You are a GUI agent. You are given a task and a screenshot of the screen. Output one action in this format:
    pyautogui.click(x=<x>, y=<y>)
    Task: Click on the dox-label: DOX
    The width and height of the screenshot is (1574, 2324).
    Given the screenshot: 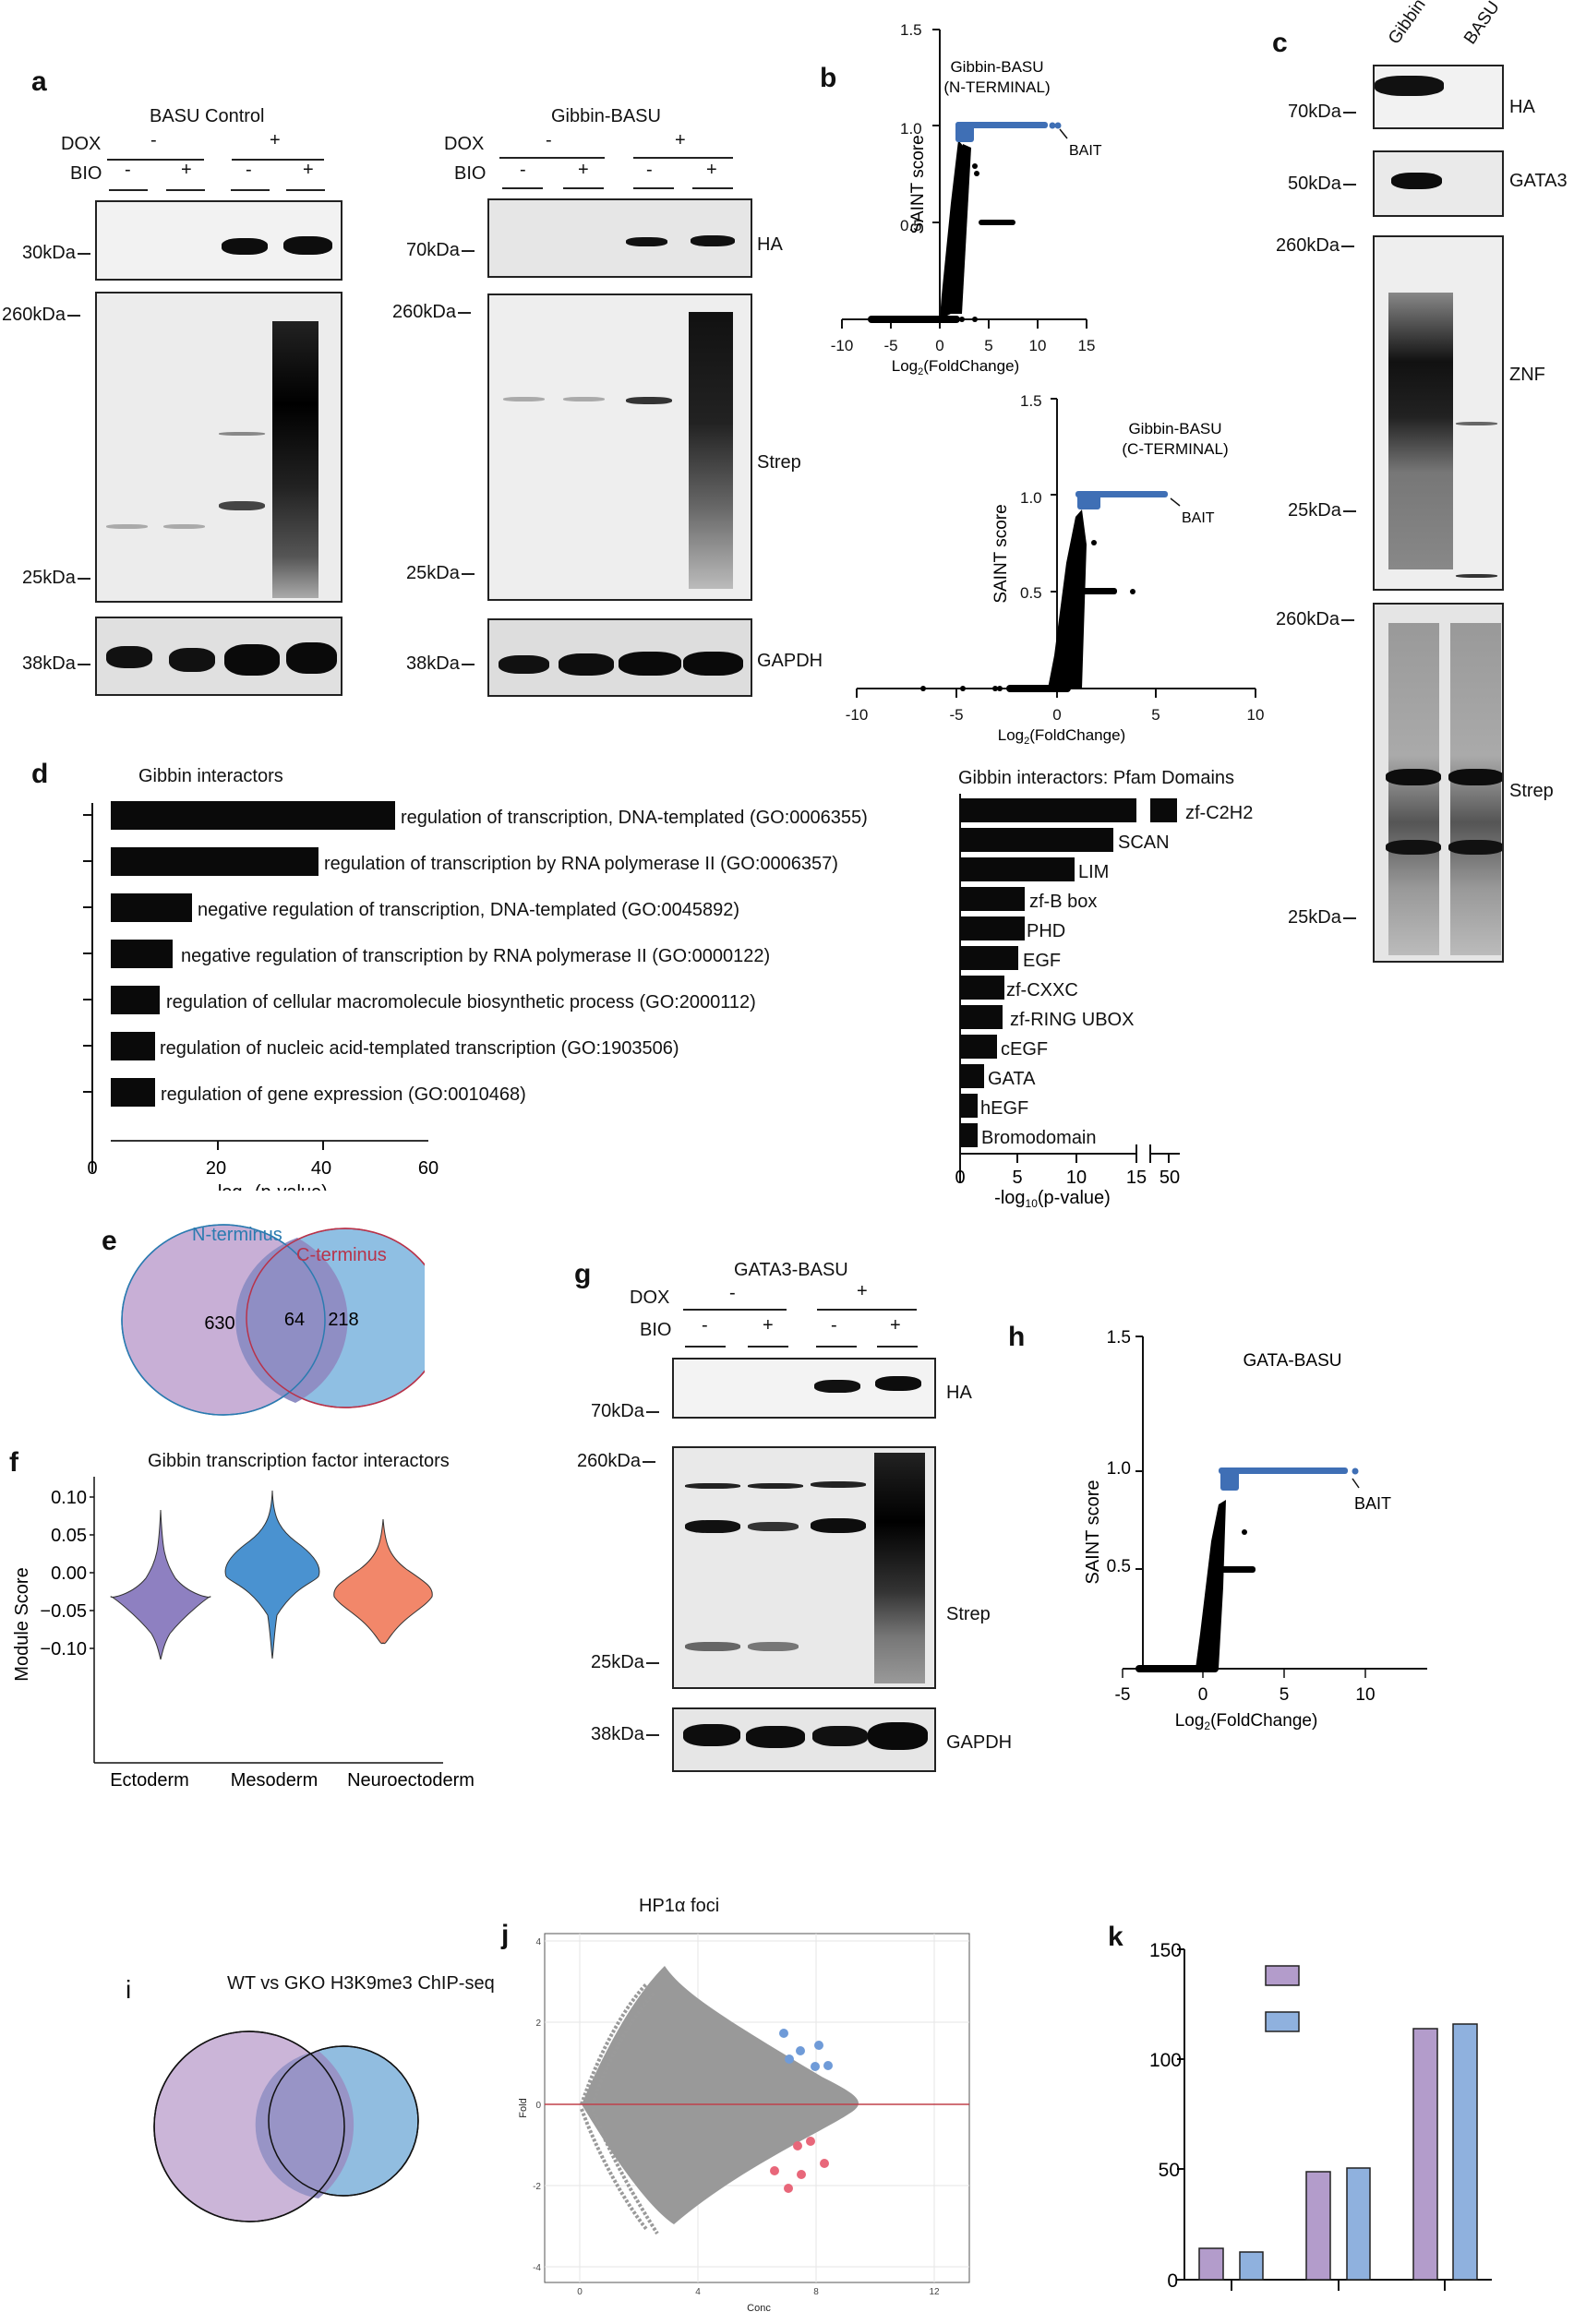 What is the action you would take?
    pyautogui.click(x=82, y=144)
    